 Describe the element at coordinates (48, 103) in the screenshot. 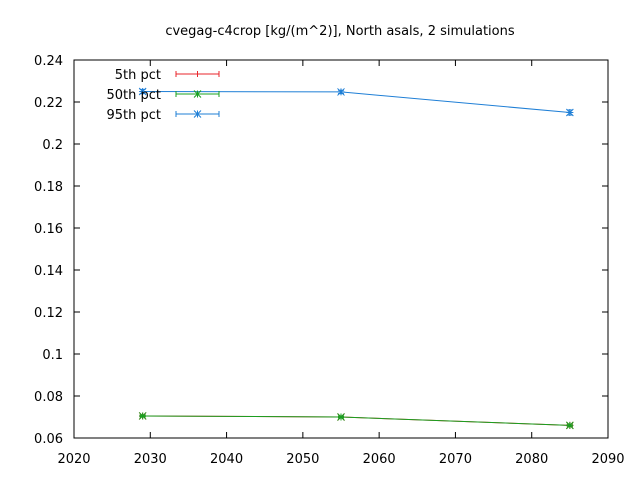

I see `y-tick-label: 0.22` at that location.